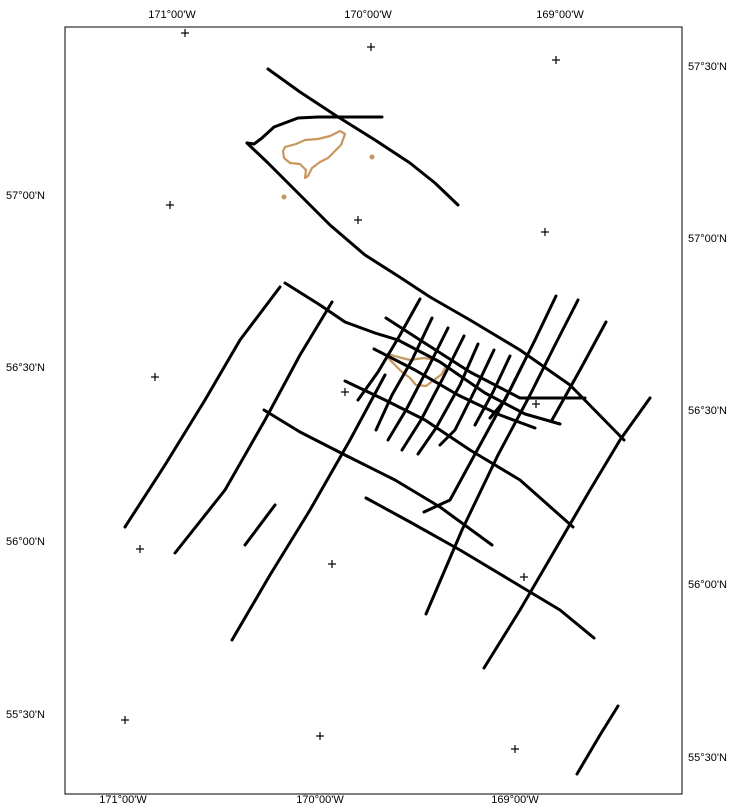 The image size is (738, 809). I want to click on left-latitude-label: 57°00'N, so click(25, 196).